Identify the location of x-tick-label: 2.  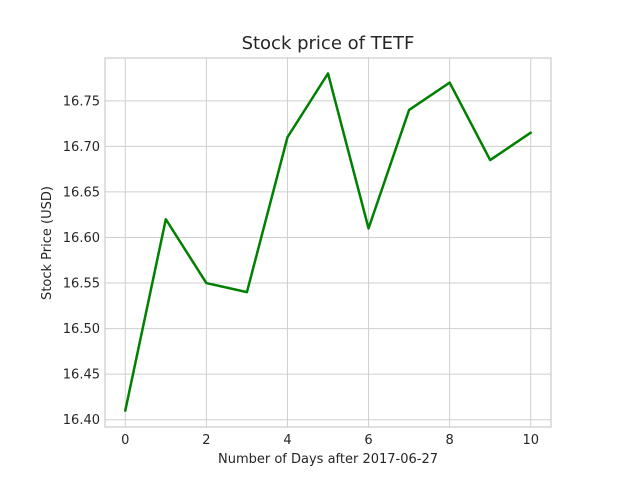
(206, 440).